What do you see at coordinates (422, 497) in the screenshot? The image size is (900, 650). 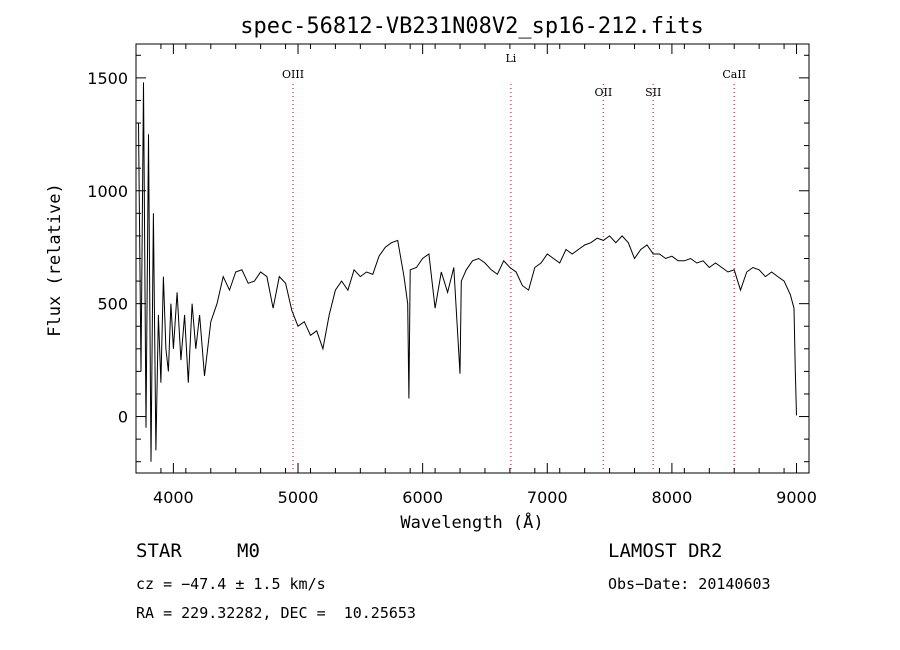 I see `x-tick-label: 6000` at bounding box center [422, 497].